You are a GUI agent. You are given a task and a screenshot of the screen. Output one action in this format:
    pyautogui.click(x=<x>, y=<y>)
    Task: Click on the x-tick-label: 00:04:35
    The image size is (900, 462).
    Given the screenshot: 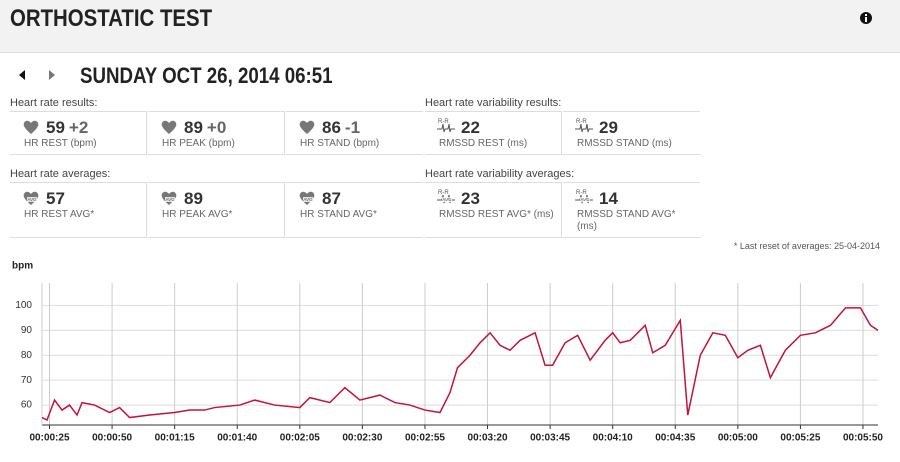 What is the action you would take?
    pyautogui.click(x=675, y=438)
    